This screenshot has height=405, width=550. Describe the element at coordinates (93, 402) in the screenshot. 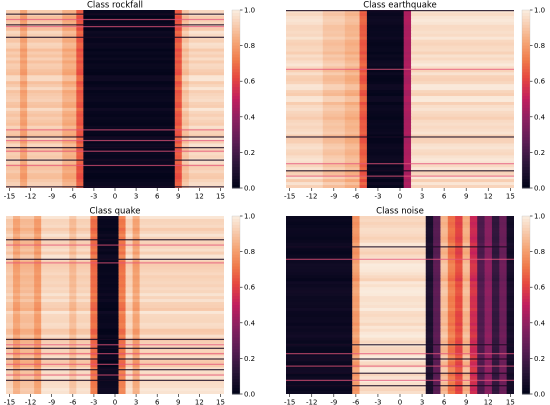

I see `x-tick-label: -3` at that location.